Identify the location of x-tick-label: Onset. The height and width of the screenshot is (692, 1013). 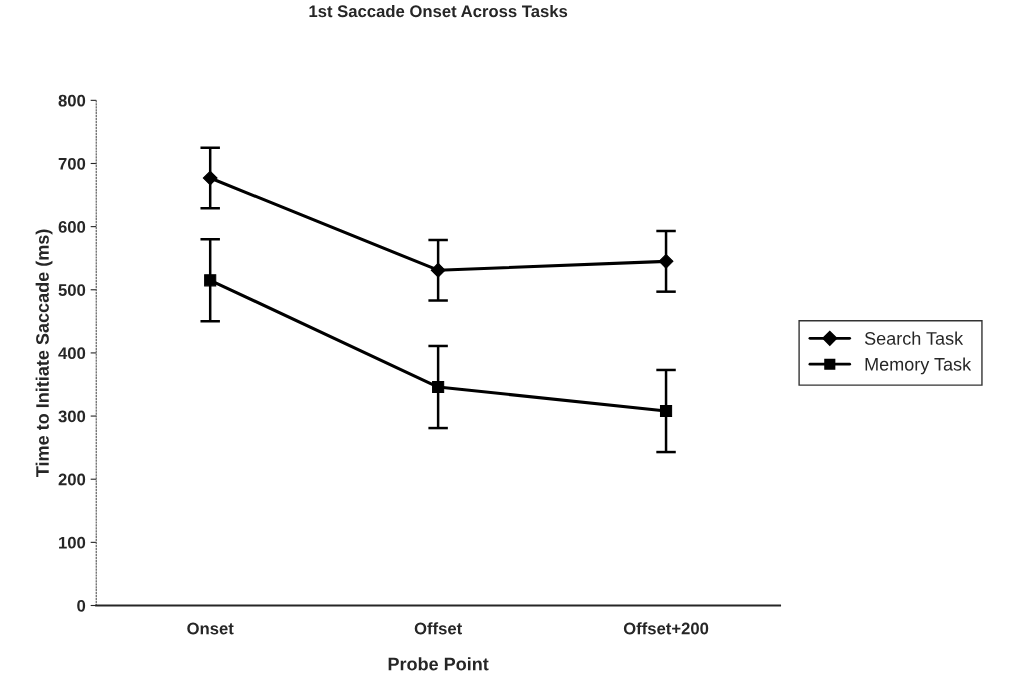
(210, 628).